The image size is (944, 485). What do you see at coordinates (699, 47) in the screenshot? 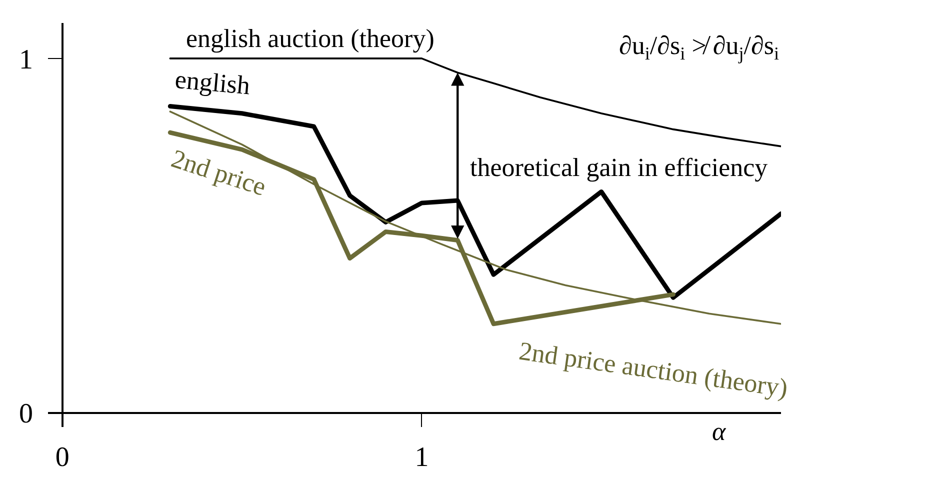
I see `annotation: ∂u$_{i}$/∂s$_{i}$ ≯ ∂u$_{j}$/∂s$_{i}$` at bounding box center [699, 47].